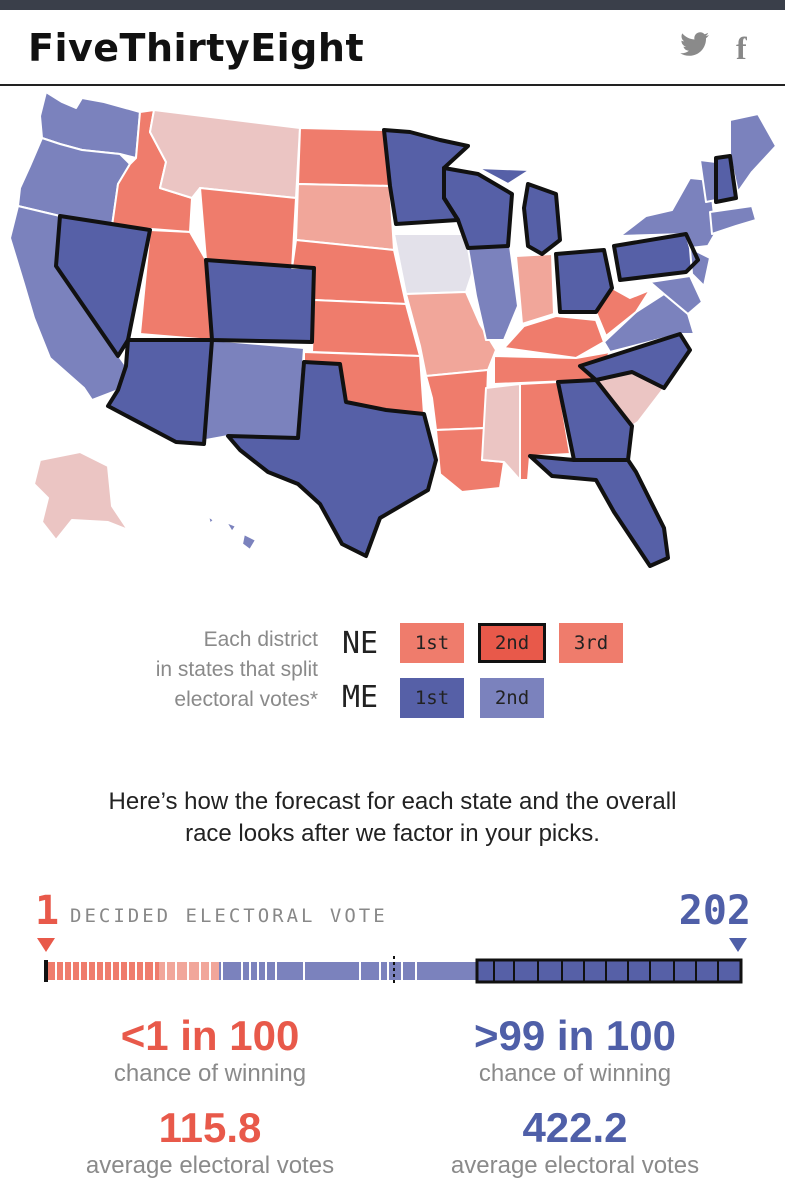  I want to click on left-marker-icon, so click(46, 945).